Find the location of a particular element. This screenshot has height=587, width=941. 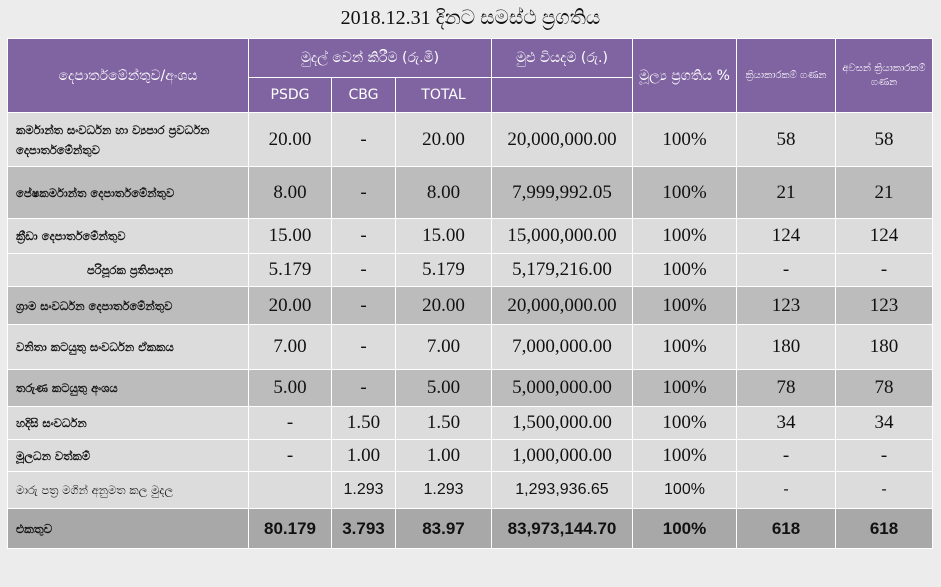

cell-expense: 7,999,992.05 is located at coordinates (562, 192).